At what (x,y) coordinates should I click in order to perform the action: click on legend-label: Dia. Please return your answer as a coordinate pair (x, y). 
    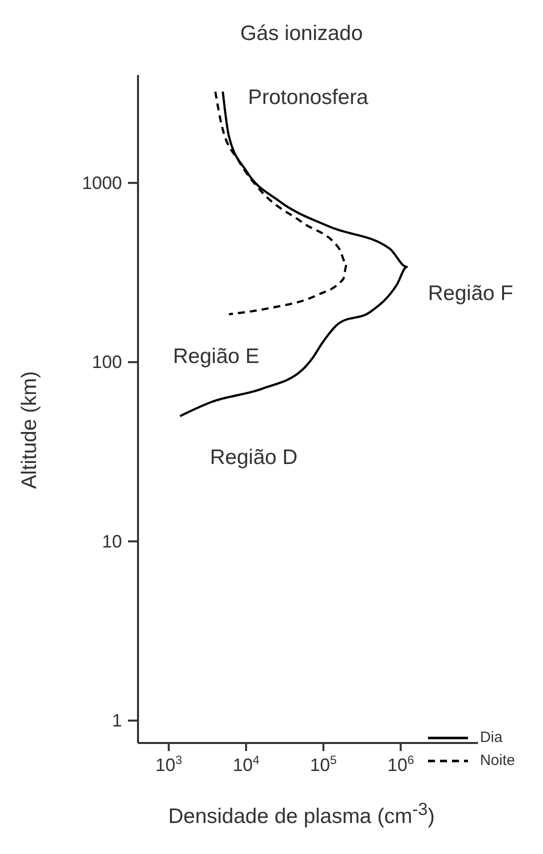
    Looking at the image, I should click on (491, 737).